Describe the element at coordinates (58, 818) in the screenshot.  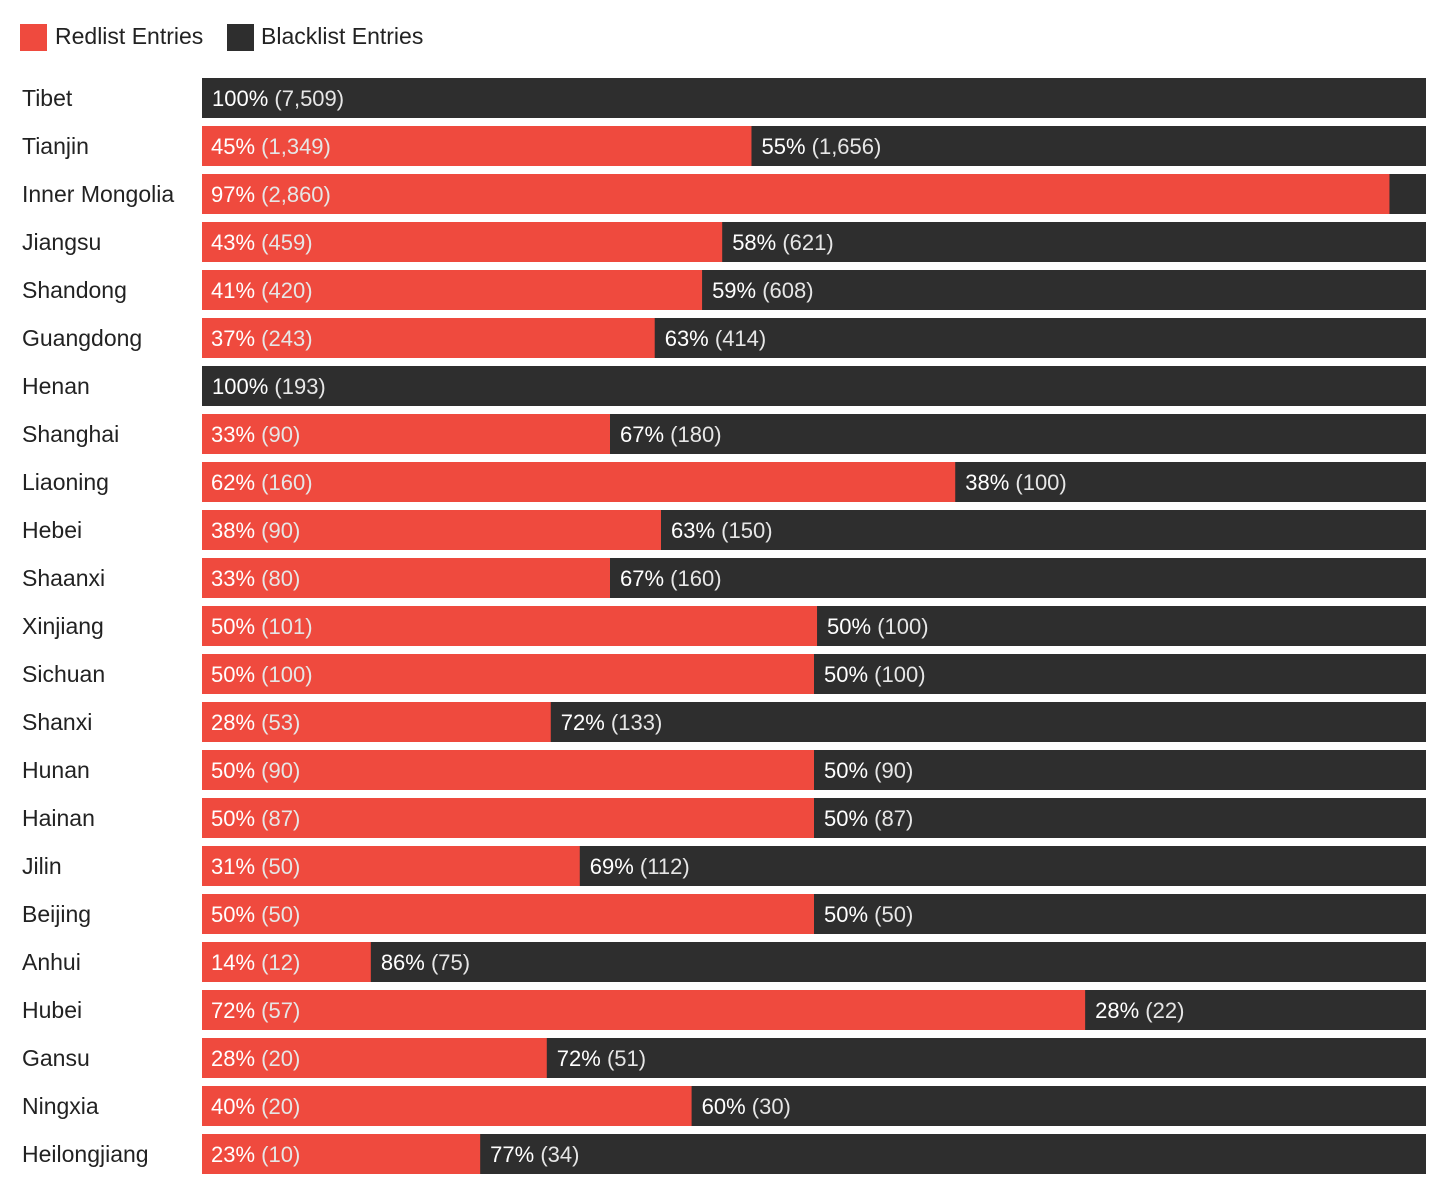
I see `category-label: Hainan` at that location.